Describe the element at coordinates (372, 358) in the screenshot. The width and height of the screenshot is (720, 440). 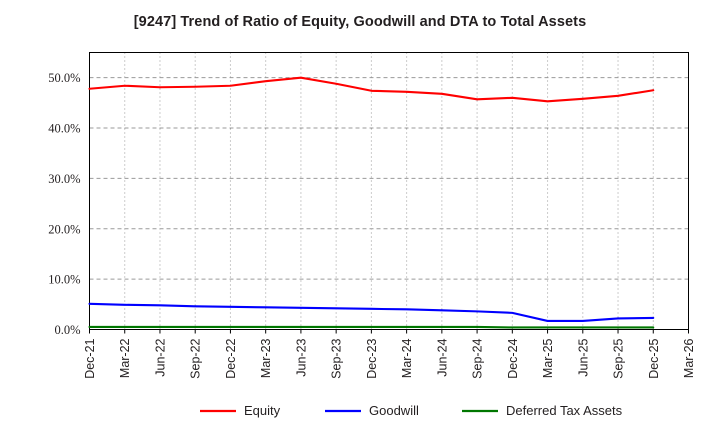
I see `x-axis-label: Dec-23` at that location.